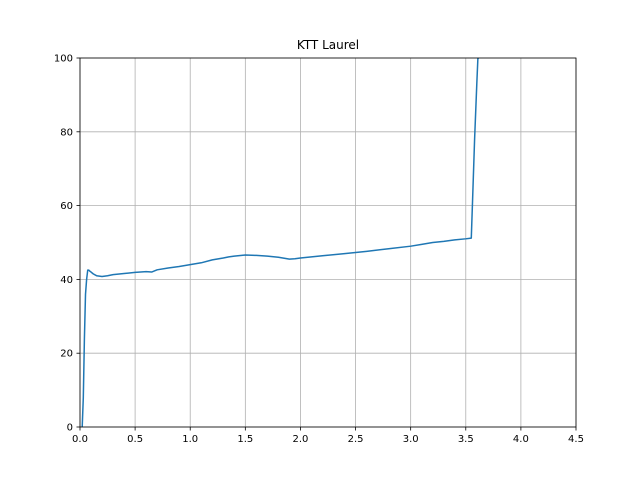 Image resolution: width=640 pixels, height=480 pixels. I want to click on x-tick-label: 0.5, so click(135, 439).